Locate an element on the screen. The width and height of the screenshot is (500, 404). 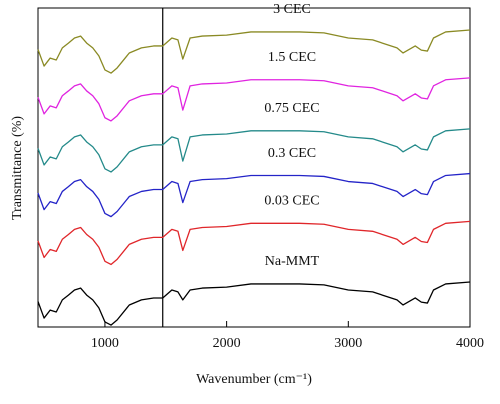
series-label: 0.3 CEC is located at coordinates (292, 153).